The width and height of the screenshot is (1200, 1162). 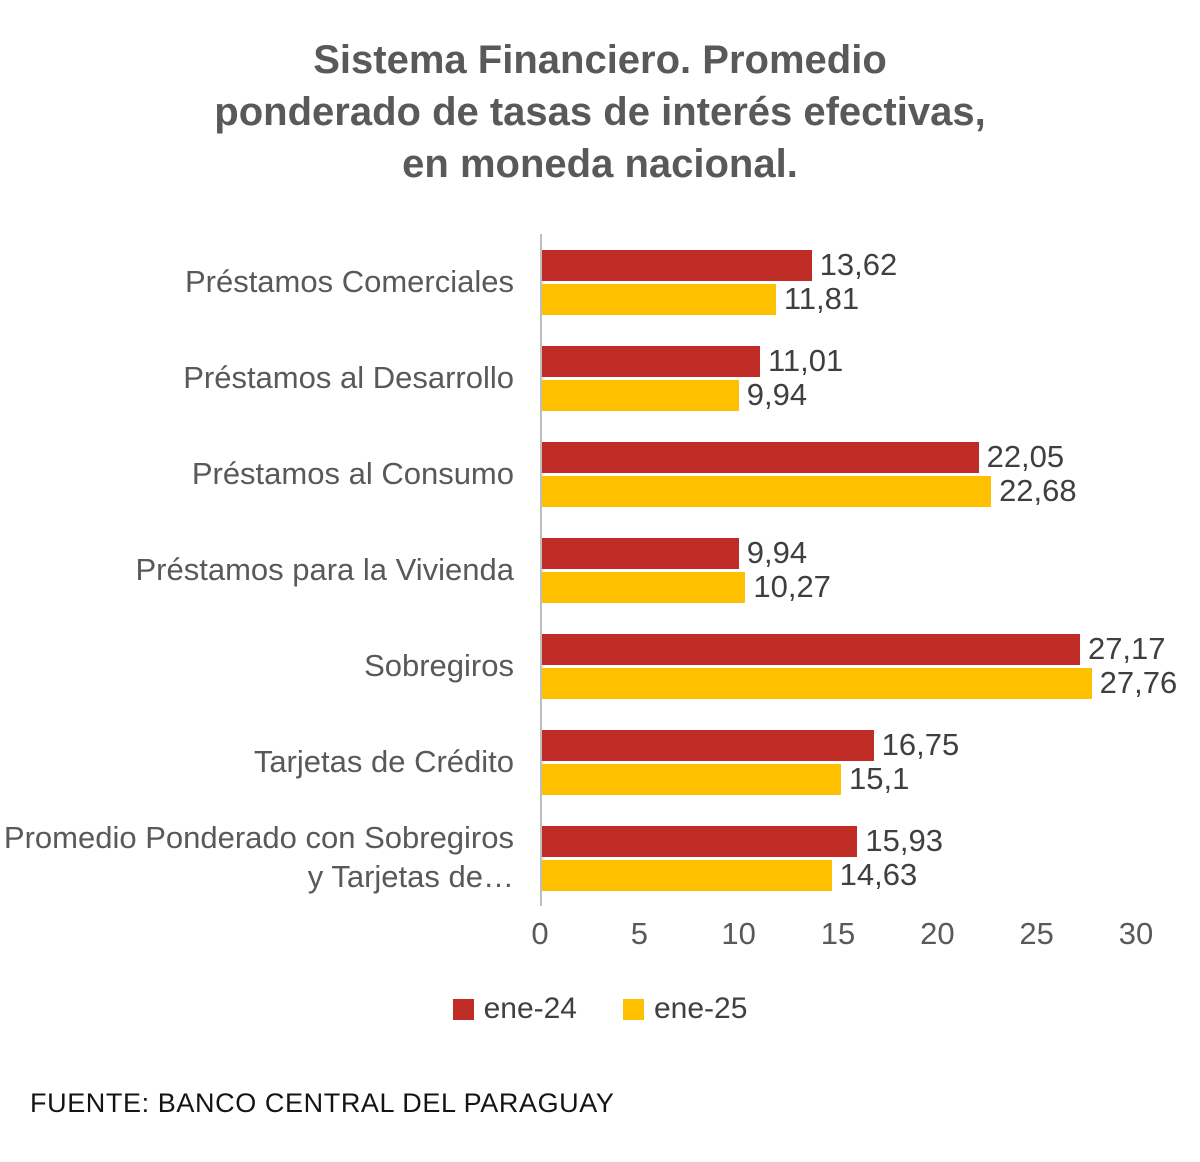 What do you see at coordinates (633, 1009) in the screenshot?
I see `ene-25-legend-swatch` at bounding box center [633, 1009].